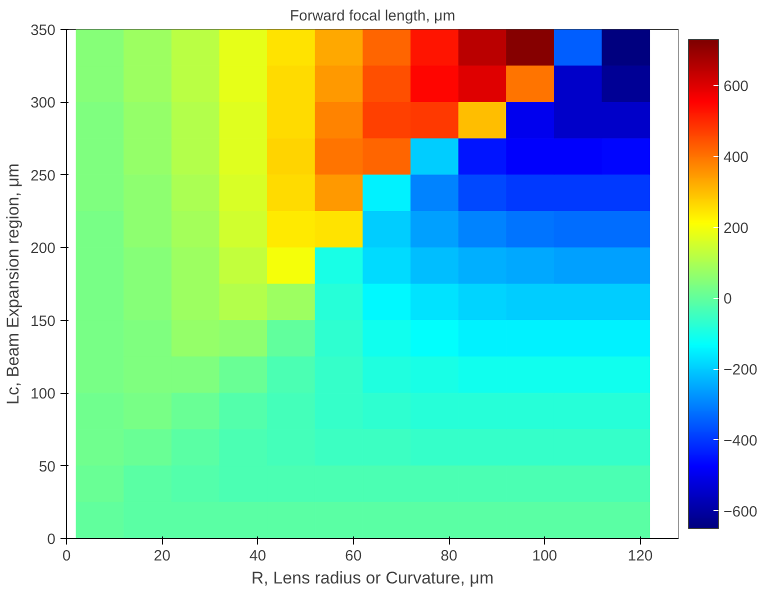 The width and height of the screenshot is (784, 599). Describe the element at coordinates (51, 539) in the screenshot. I see `y-tick-label: 0` at that location.